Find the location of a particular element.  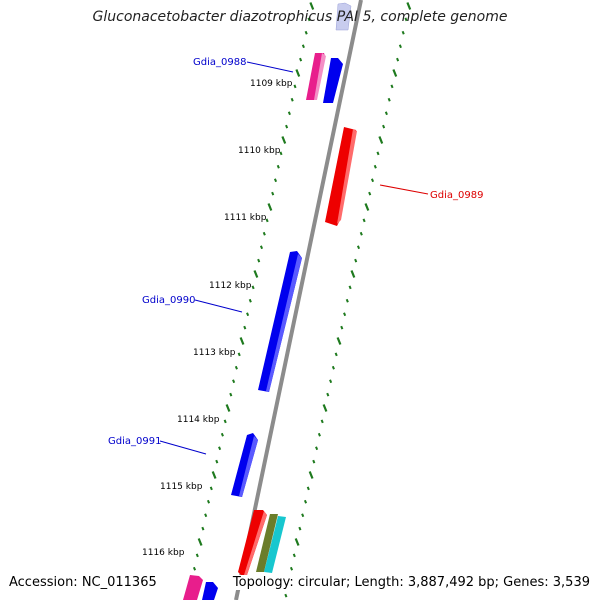

gene-block-cyan is located at coordinates (275, 544).